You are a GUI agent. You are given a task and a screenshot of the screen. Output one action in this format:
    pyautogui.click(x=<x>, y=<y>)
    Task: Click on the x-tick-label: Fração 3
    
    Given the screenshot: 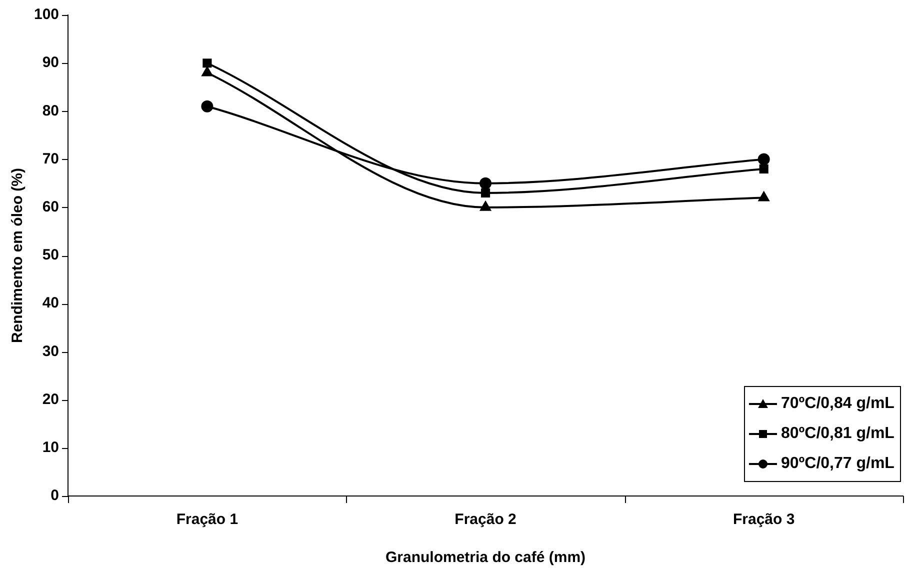 What is the action you would take?
    pyautogui.click(x=763, y=519)
    